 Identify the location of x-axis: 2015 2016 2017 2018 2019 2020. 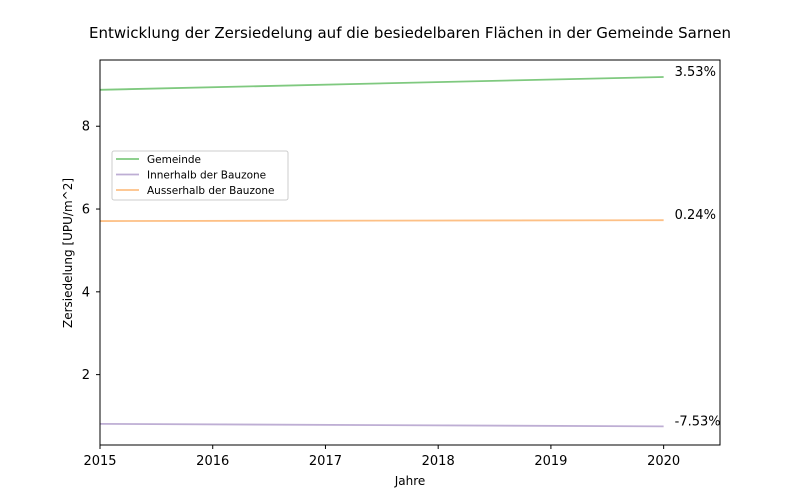
(381, 457).